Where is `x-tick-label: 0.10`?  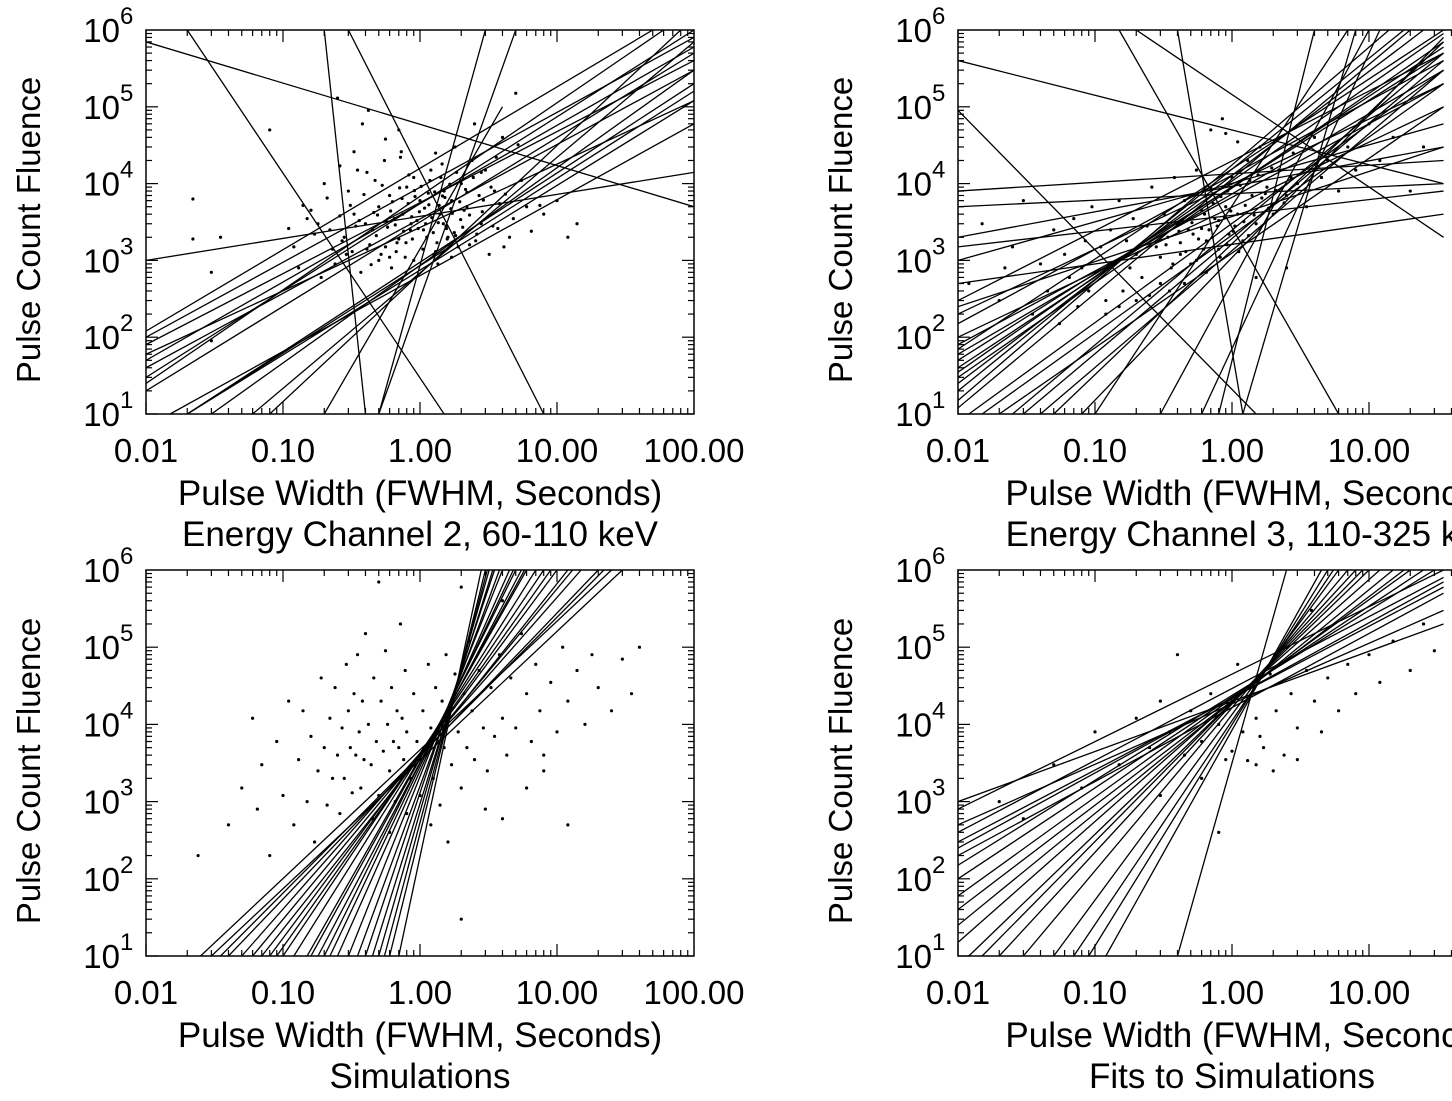 x-tick-label: 0.10 is located at coordinates (1095, 992).